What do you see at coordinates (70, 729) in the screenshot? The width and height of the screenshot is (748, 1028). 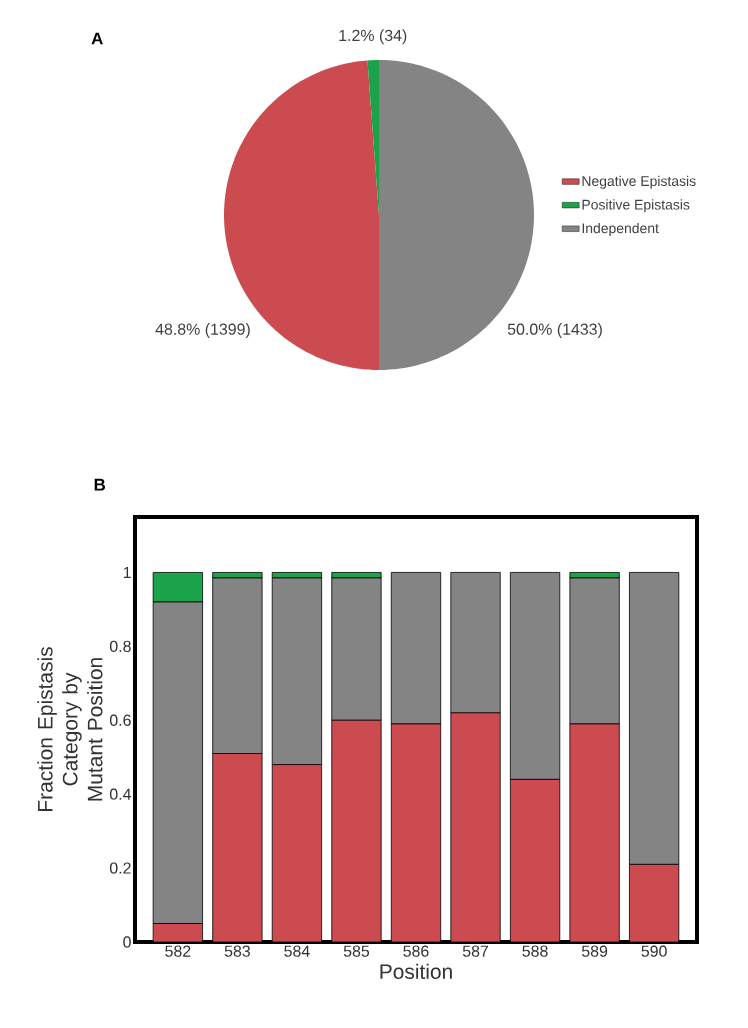 I see `y-axis-title: Fraction Epistasis Category by Mutant Position` at bounding box center [70, 729].